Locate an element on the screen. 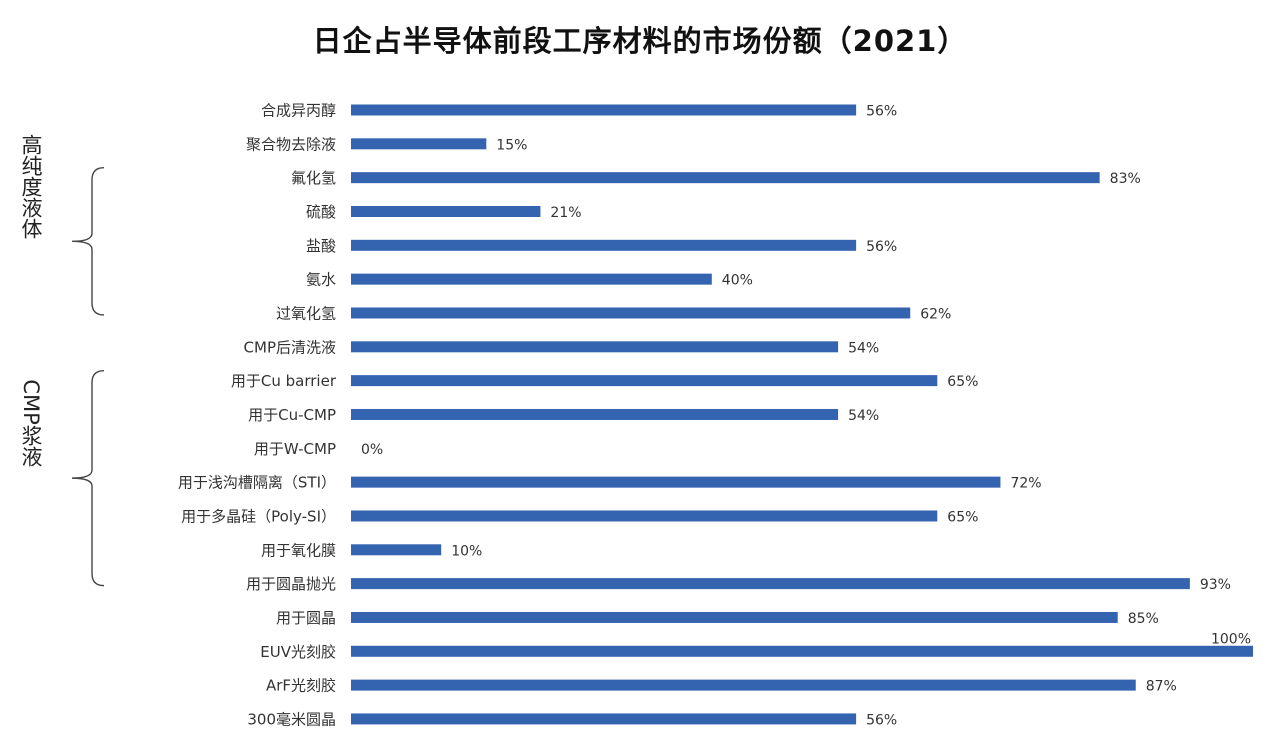  category-label: 聚合物去除液 is located at coordinates (291, 144).